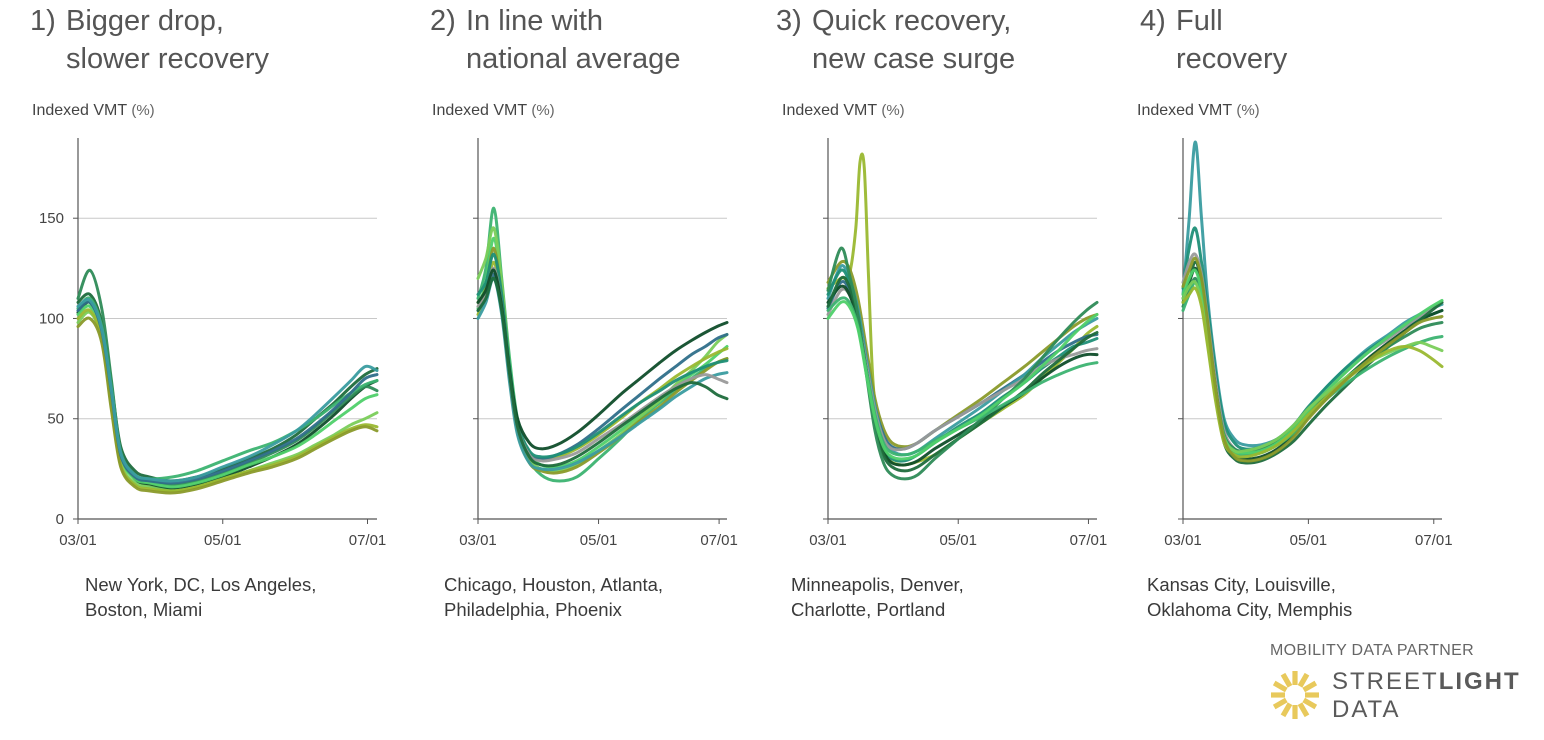  Describe the element at coordinates (51, 218) in the screenshot. I see `y-tick-label: 150` at that location.